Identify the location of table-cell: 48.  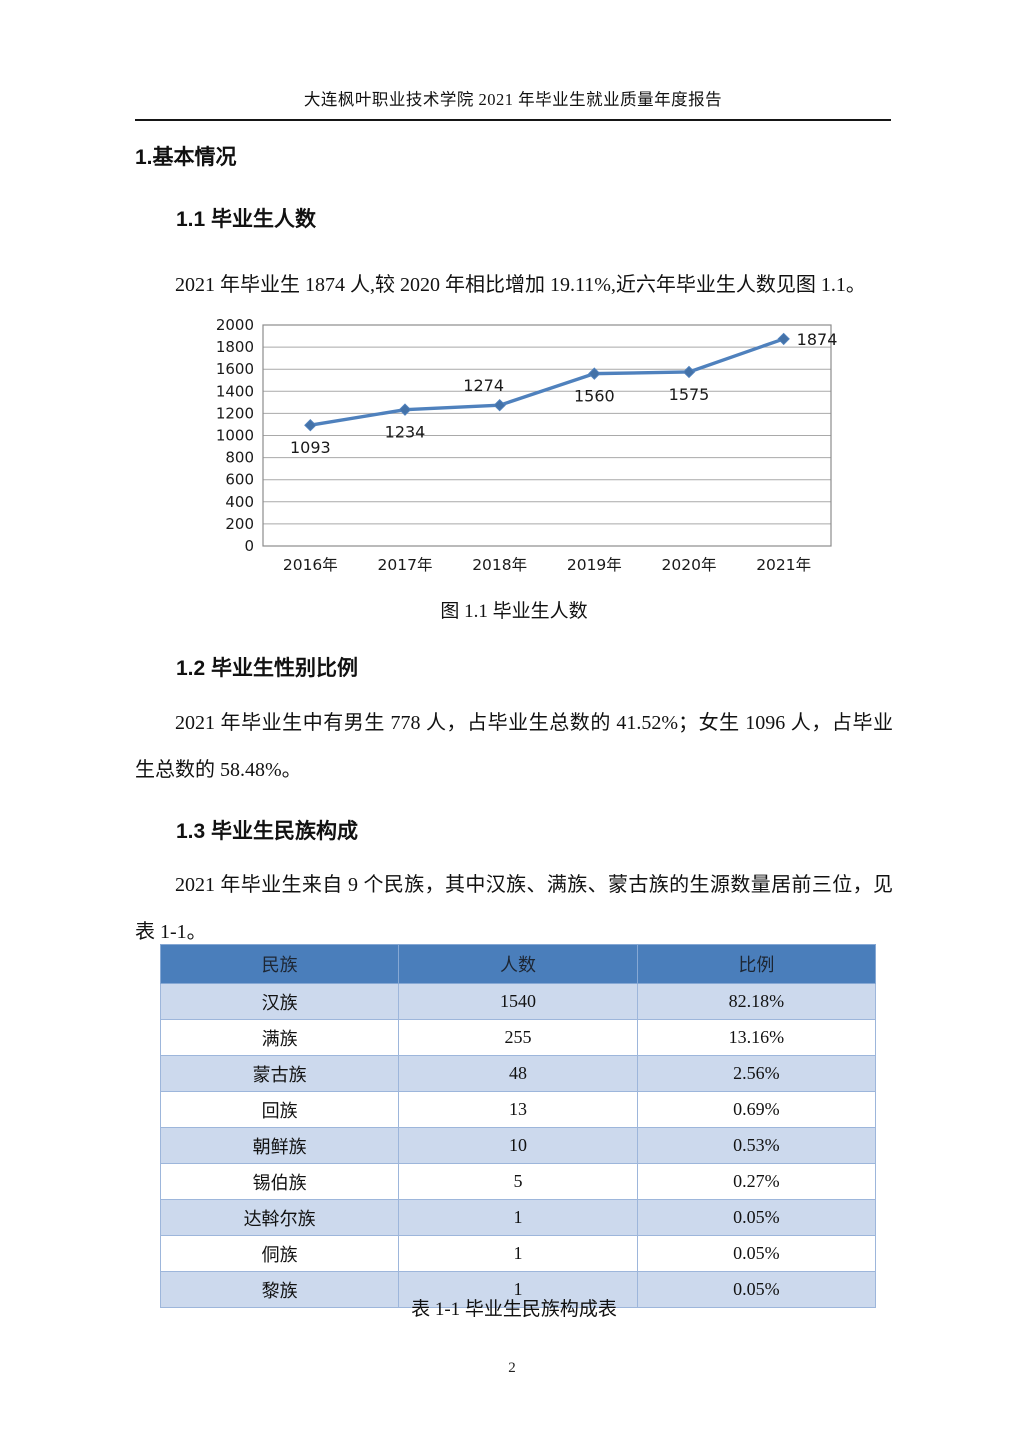
(518, 1073).